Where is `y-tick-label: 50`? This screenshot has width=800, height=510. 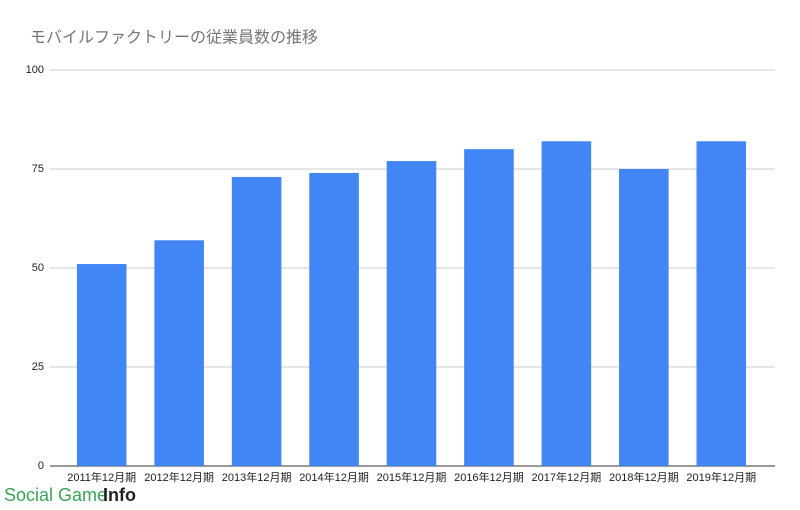
y-tick-label: 50 is located at coordinates (38, 268).